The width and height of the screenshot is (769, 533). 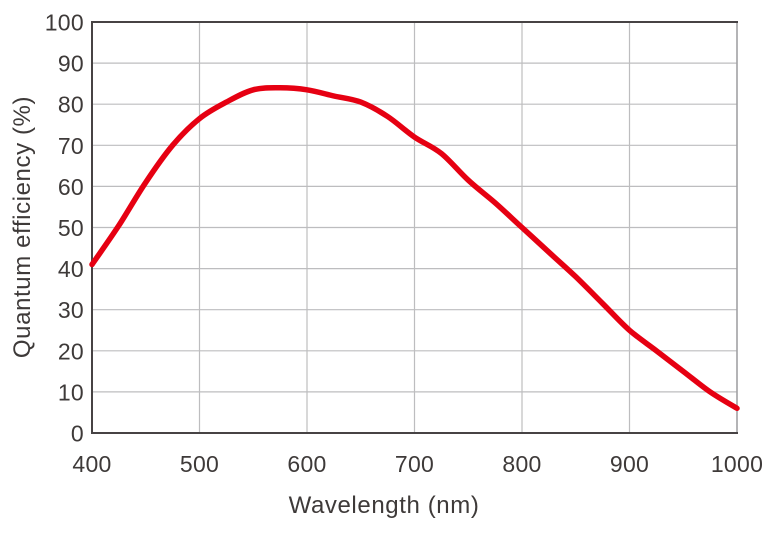 I want to click on y-tick-label: 70, so click(x=71, y=146).